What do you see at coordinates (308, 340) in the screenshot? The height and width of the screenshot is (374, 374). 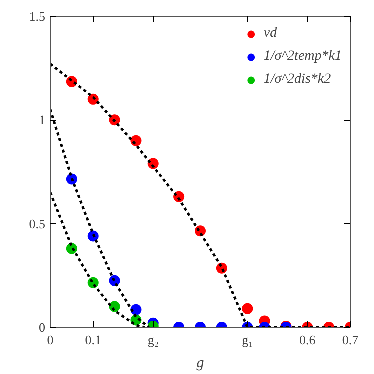 I see `x-tick-label: 0.6` at bounding box center [308, 340].